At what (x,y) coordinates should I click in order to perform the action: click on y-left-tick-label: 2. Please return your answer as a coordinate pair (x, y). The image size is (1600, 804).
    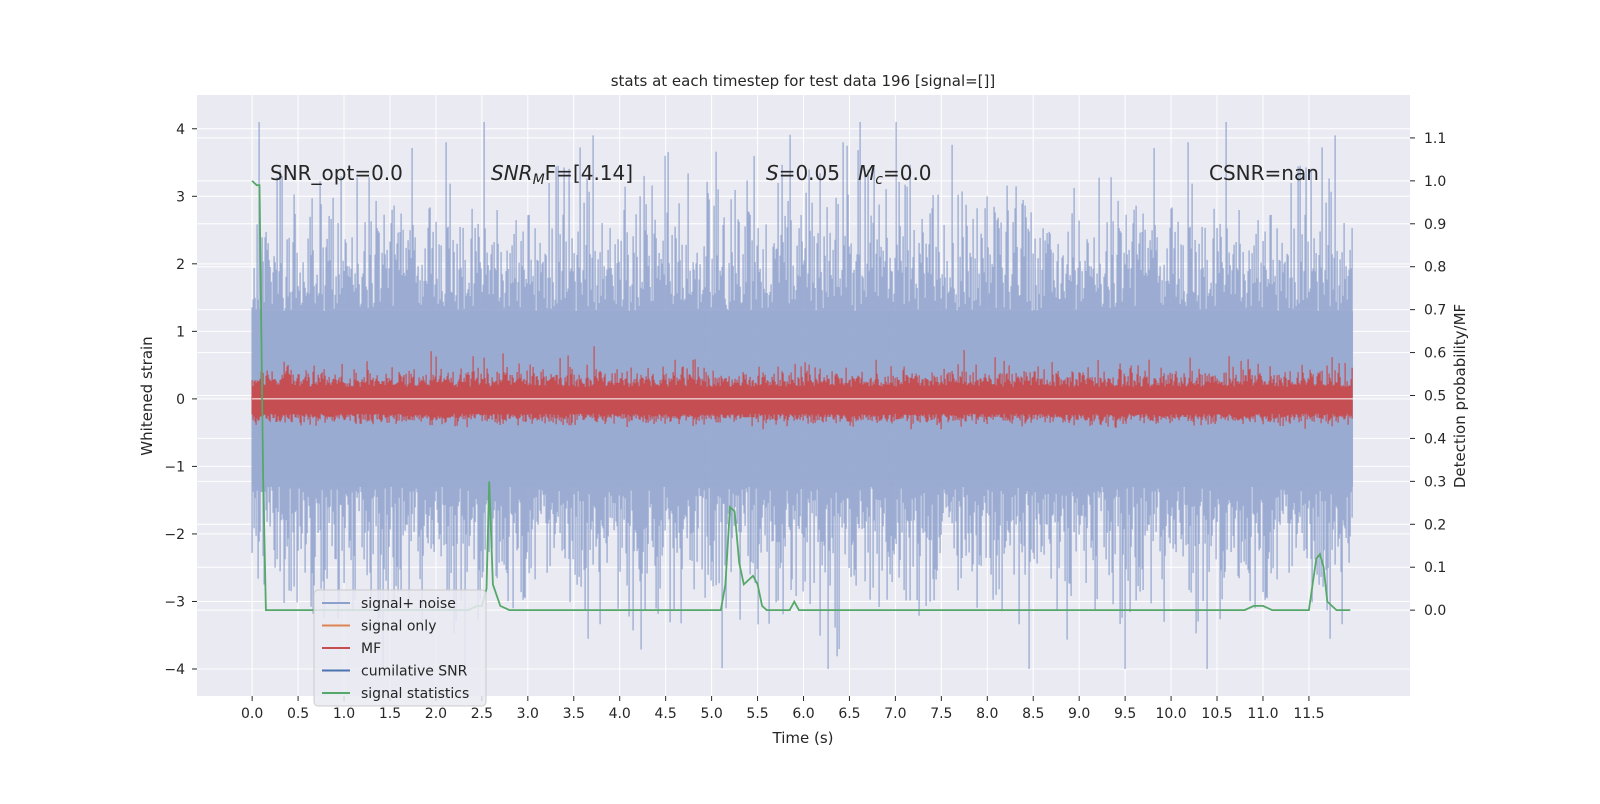
    Looking at the image, I should click on (180, 265).